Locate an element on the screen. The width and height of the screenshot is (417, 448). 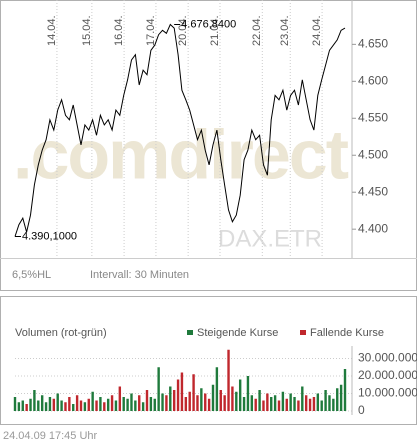
note: 6,5%HL is located at coordinates (31, 275).